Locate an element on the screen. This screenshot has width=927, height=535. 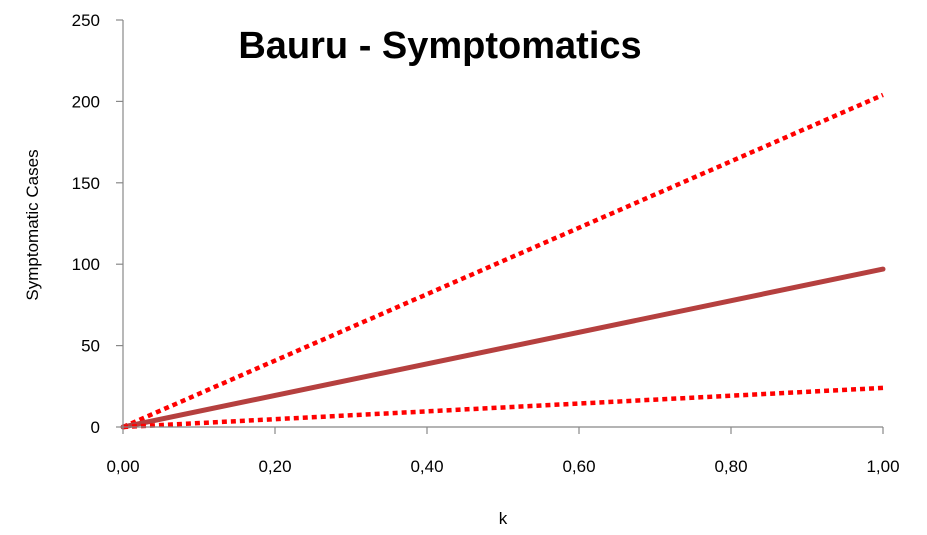
x-tick-label: 0,40 is located at coordinates (426, 466).